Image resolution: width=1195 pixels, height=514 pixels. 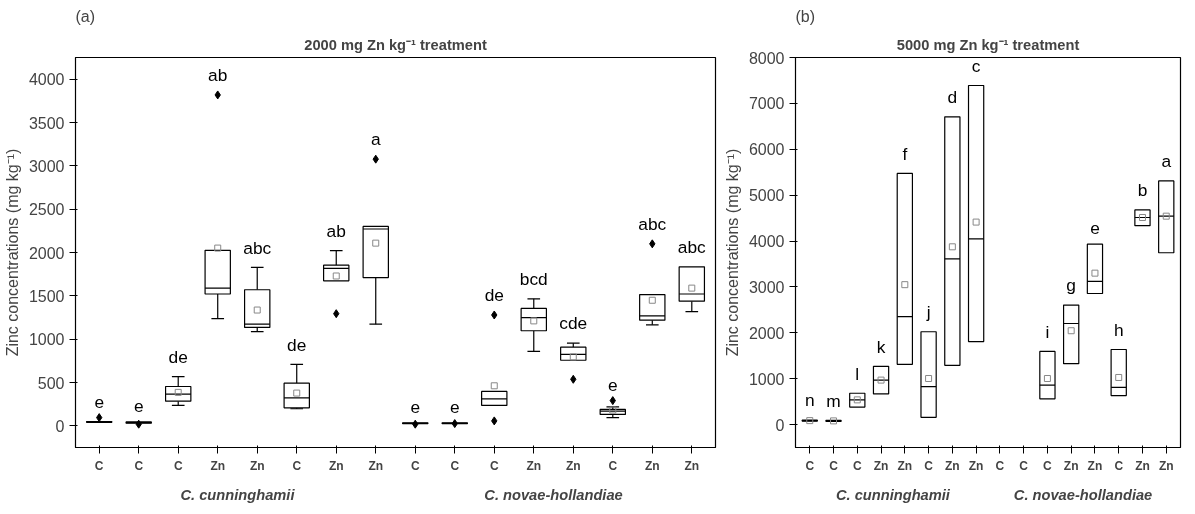 I want to click on text: (a), so click(x=85, y=16).